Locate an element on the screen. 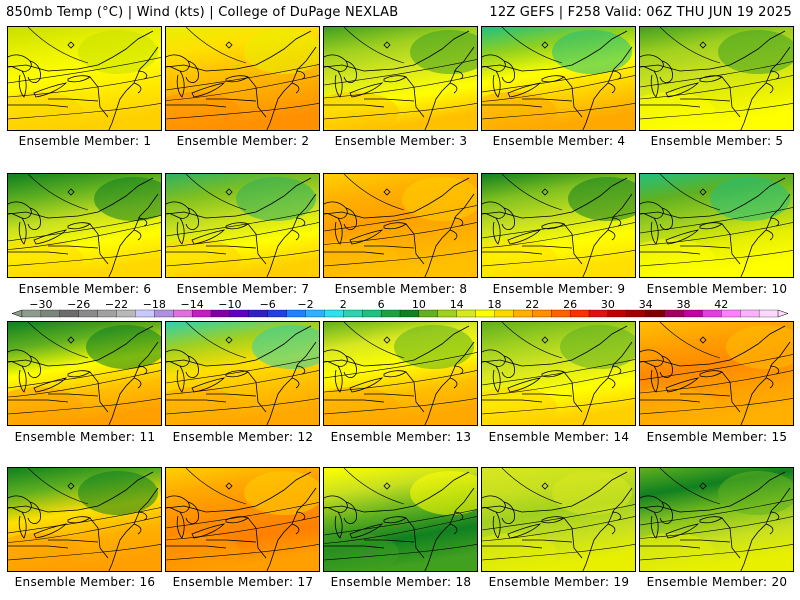 The height and width of the screenshot is (600, 800). ensemble-member-caption: Ensemble Member: 11 is located at coordinates (85, 437).